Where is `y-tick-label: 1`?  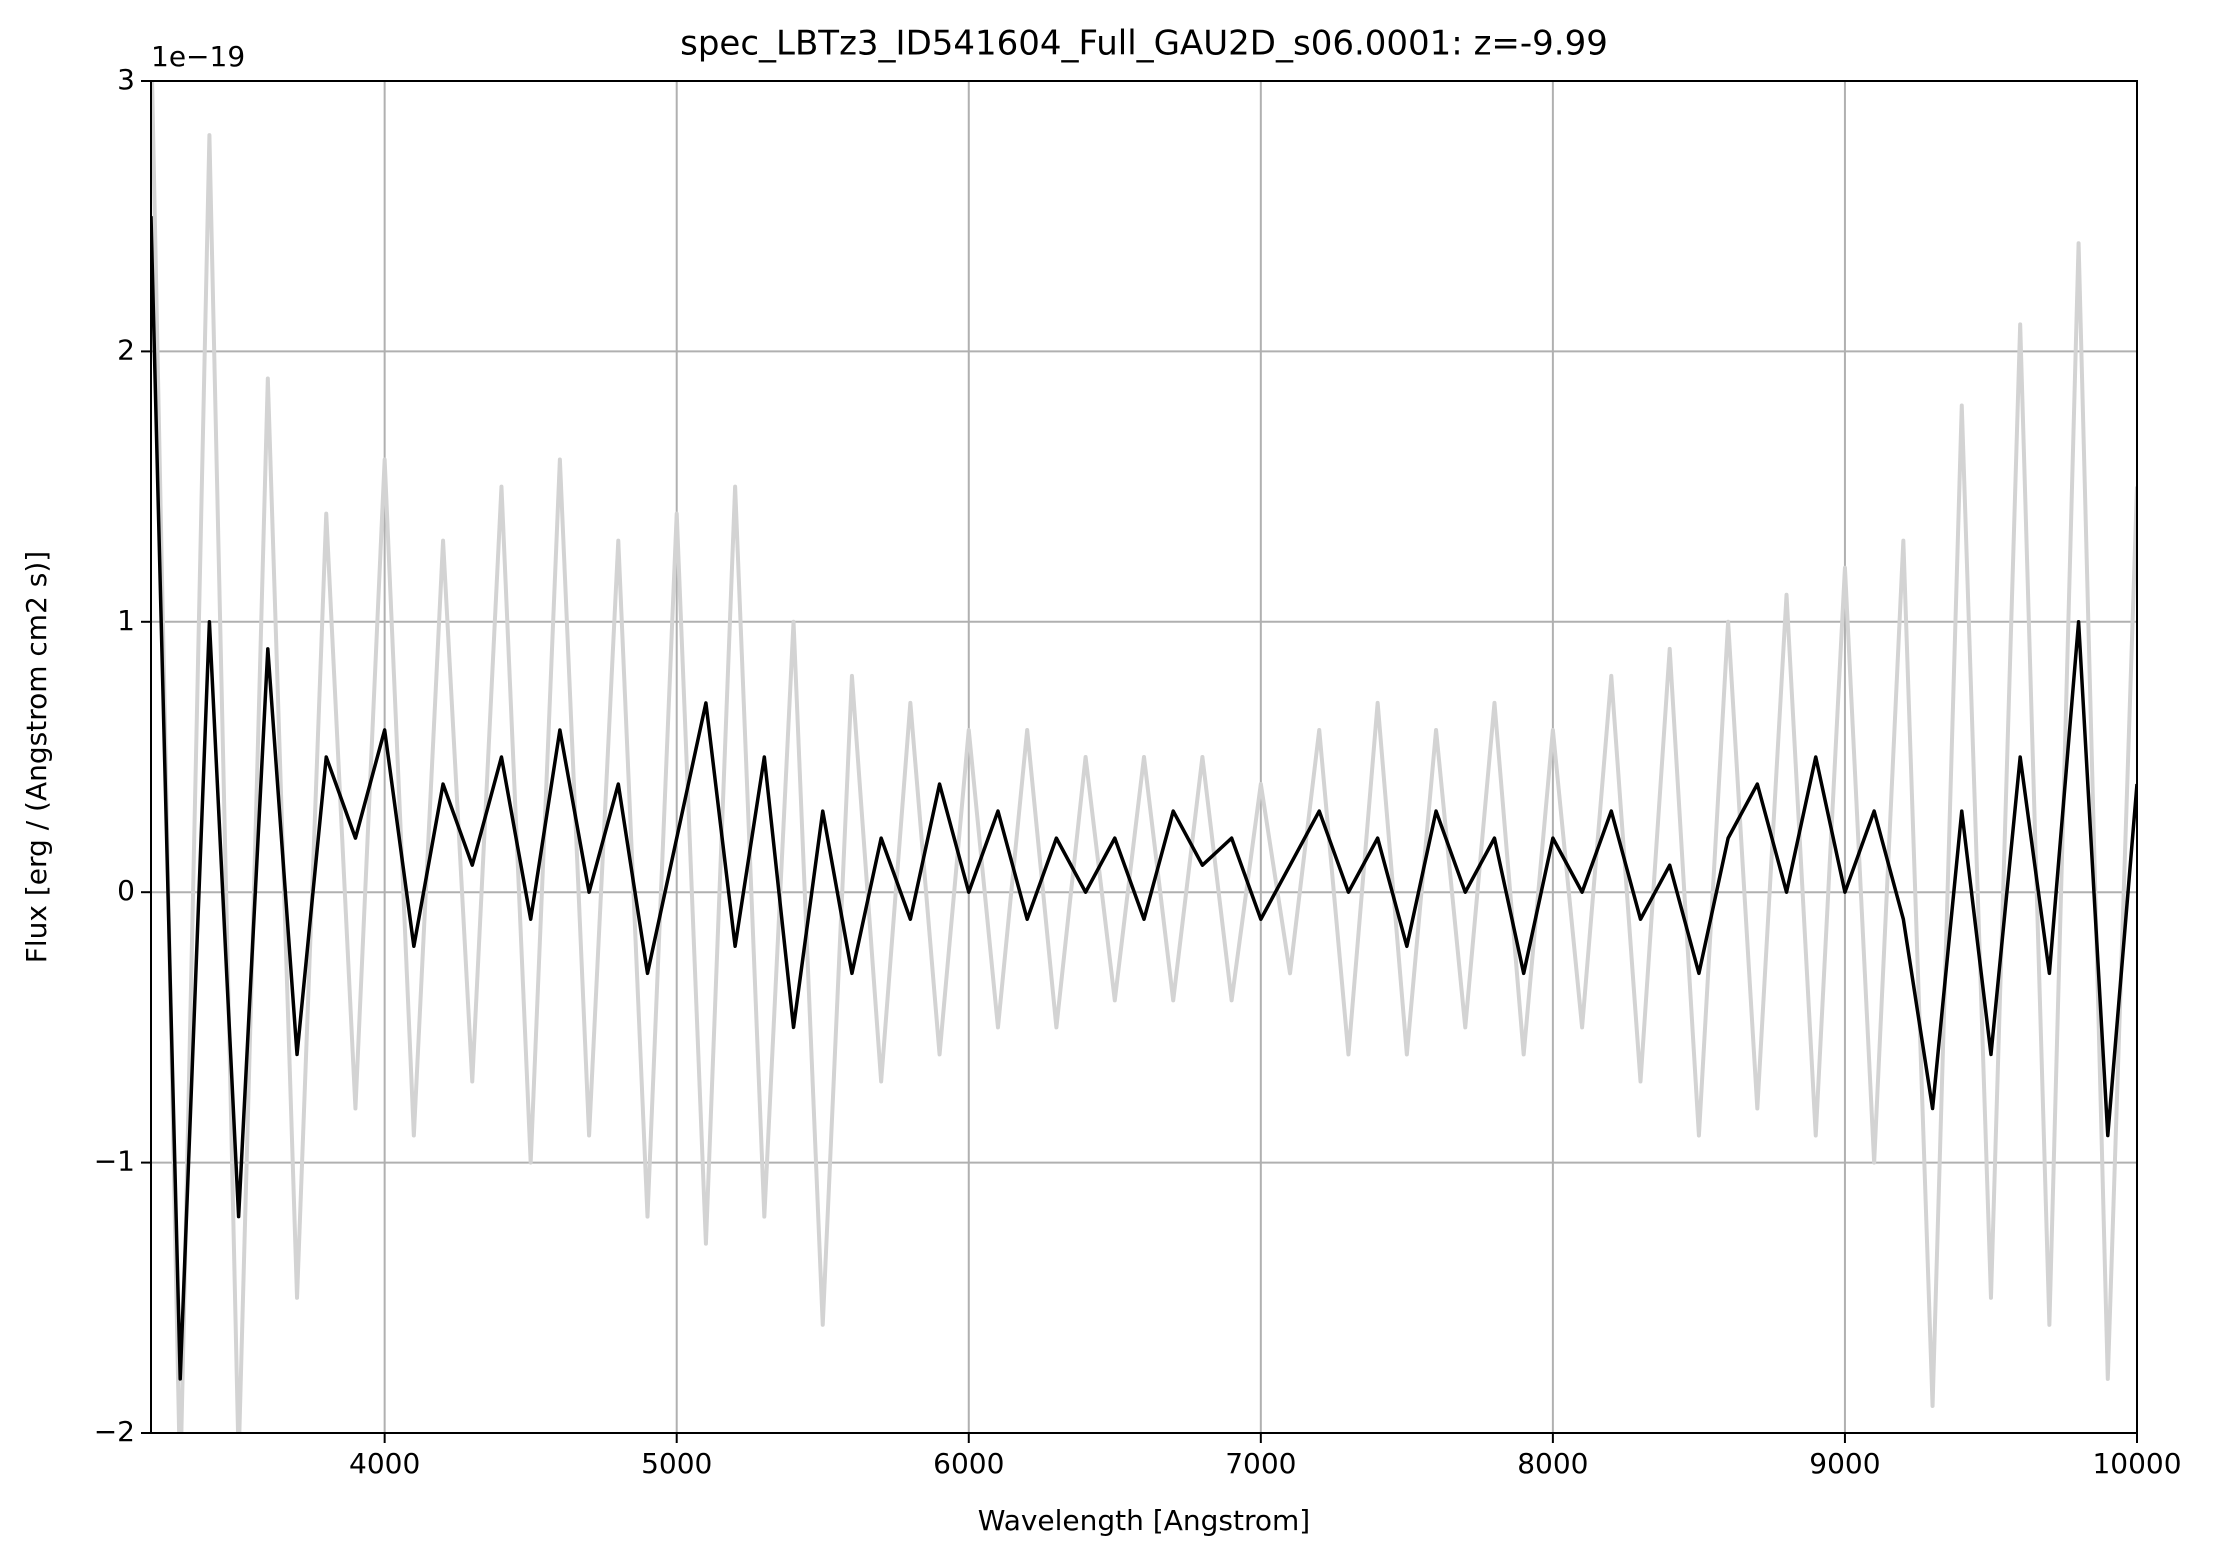
y-tick-label: 1 is located at coordinates (126, 620).